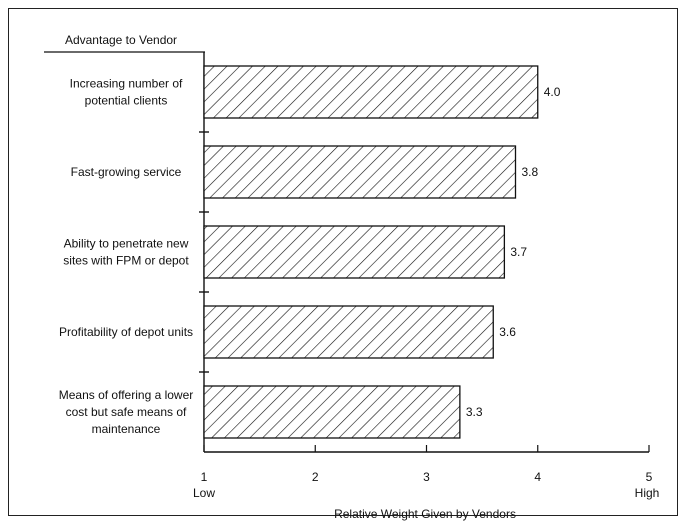 This screenshot has width=687, height=525. What do you see at coordinates (126, 429) in the screenshot?
I see `category-label-line: maintenance` at bounding box center [126, 429].